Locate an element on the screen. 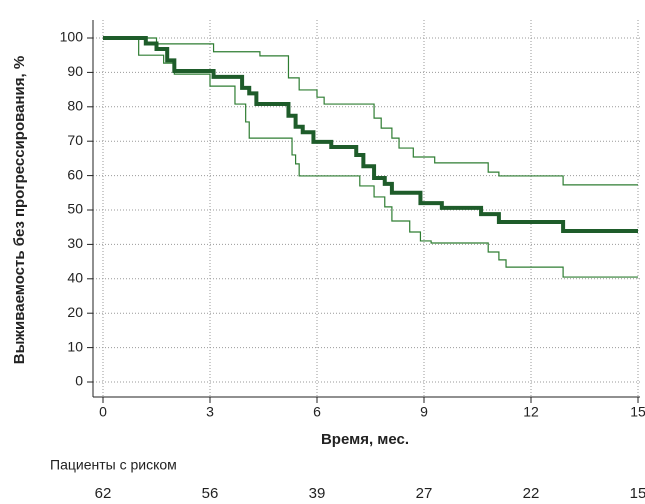 This screenshot has width=645, height=504. x-tick-label: 12 is located at coordinates (531, 412).